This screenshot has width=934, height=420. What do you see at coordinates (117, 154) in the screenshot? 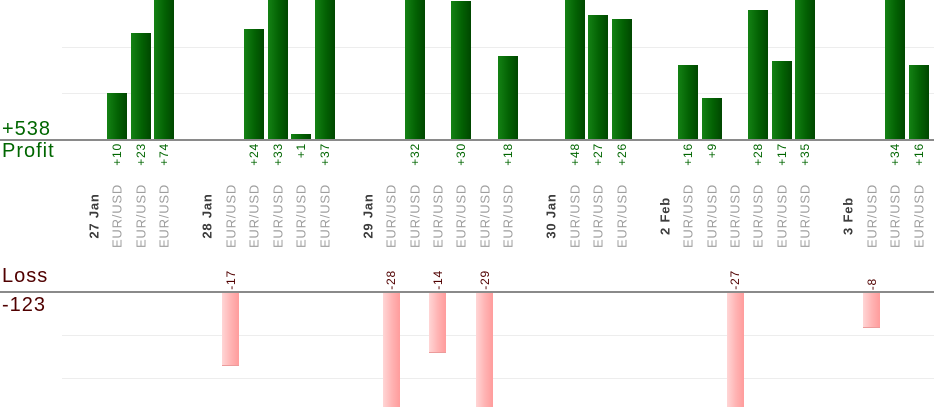
I see `profit-value-label: +10` at bounding box center [117, 154].